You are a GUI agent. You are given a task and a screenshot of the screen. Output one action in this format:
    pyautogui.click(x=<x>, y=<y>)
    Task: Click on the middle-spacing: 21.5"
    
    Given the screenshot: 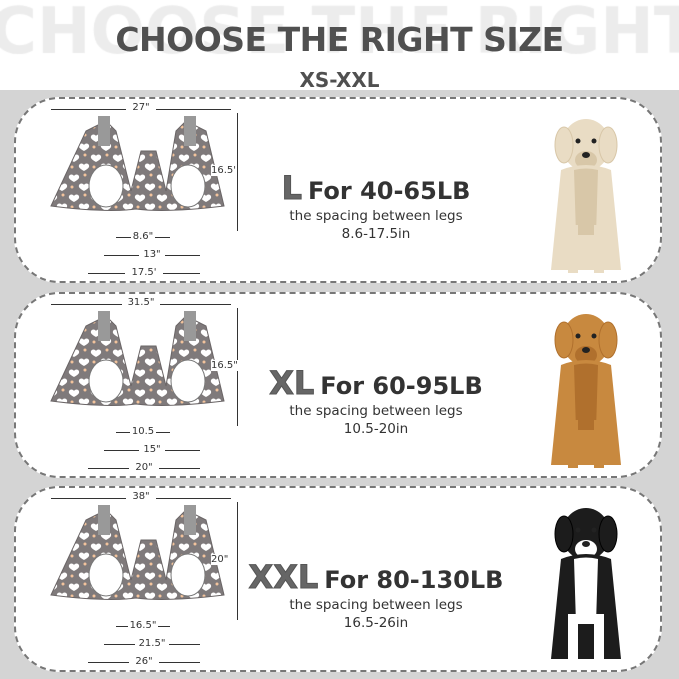 What is the action you would take?
    pyautogui.click(x=152, y=643)
    